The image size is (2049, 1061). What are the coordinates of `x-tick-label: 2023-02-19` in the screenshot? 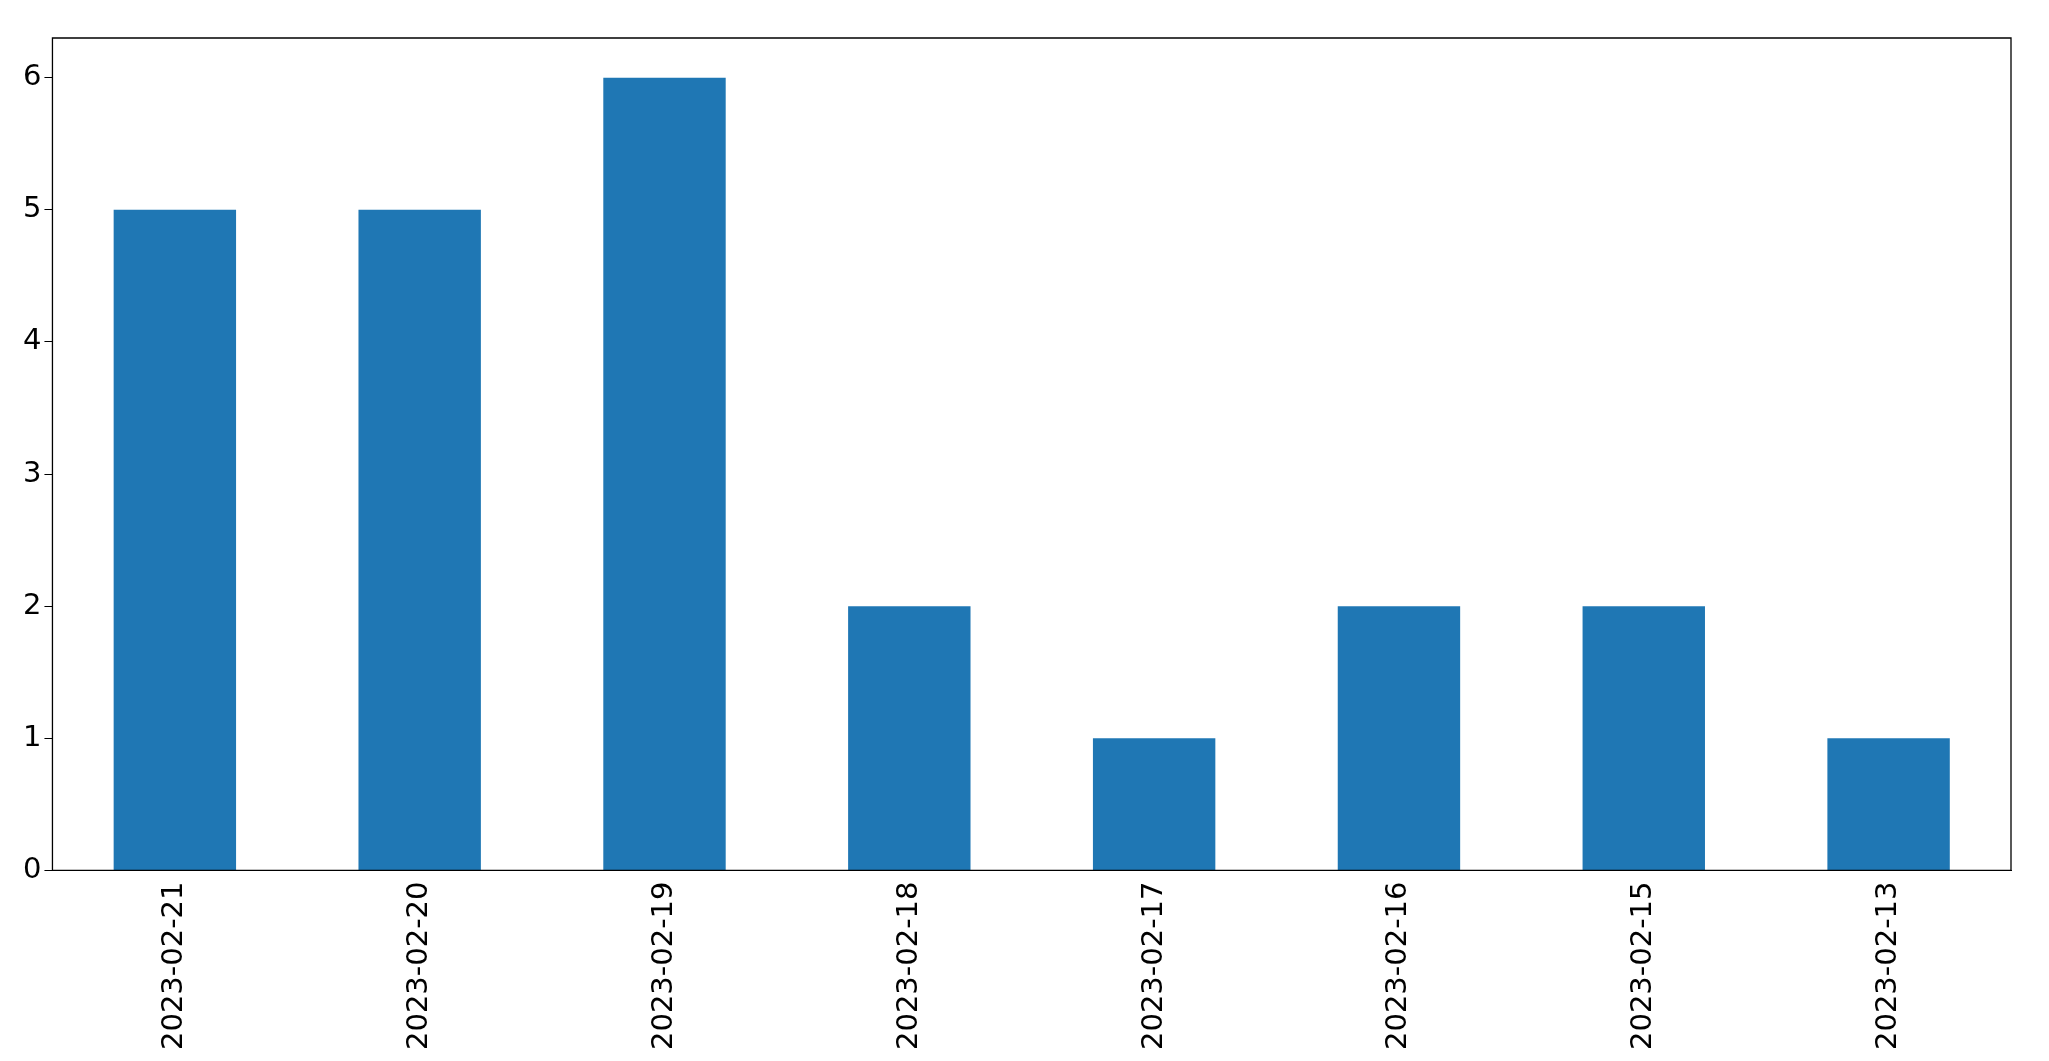 It's located at (662, 966).